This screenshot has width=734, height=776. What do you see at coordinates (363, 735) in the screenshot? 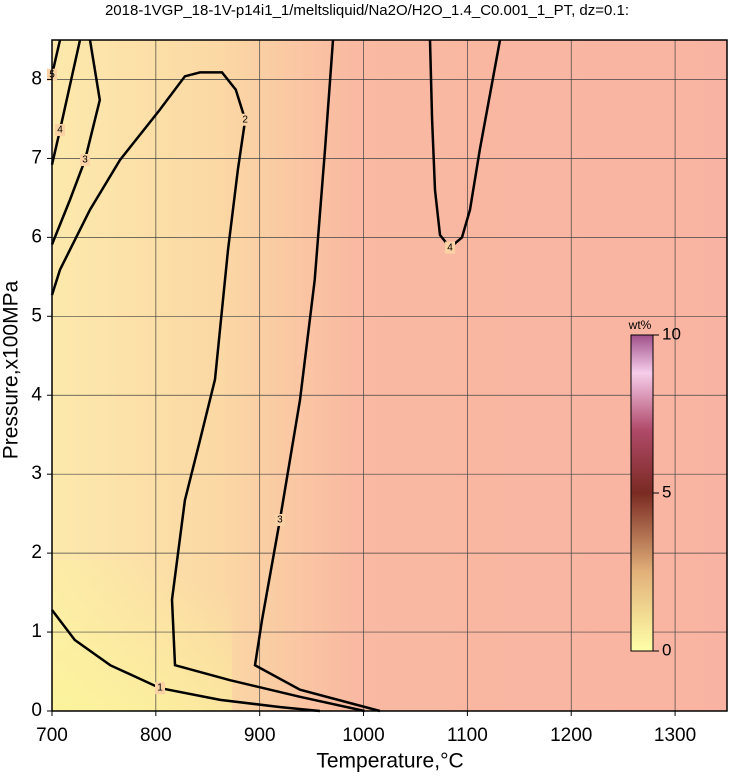
I see `x-tick-label: 1000` at bounding box center [363, 735].